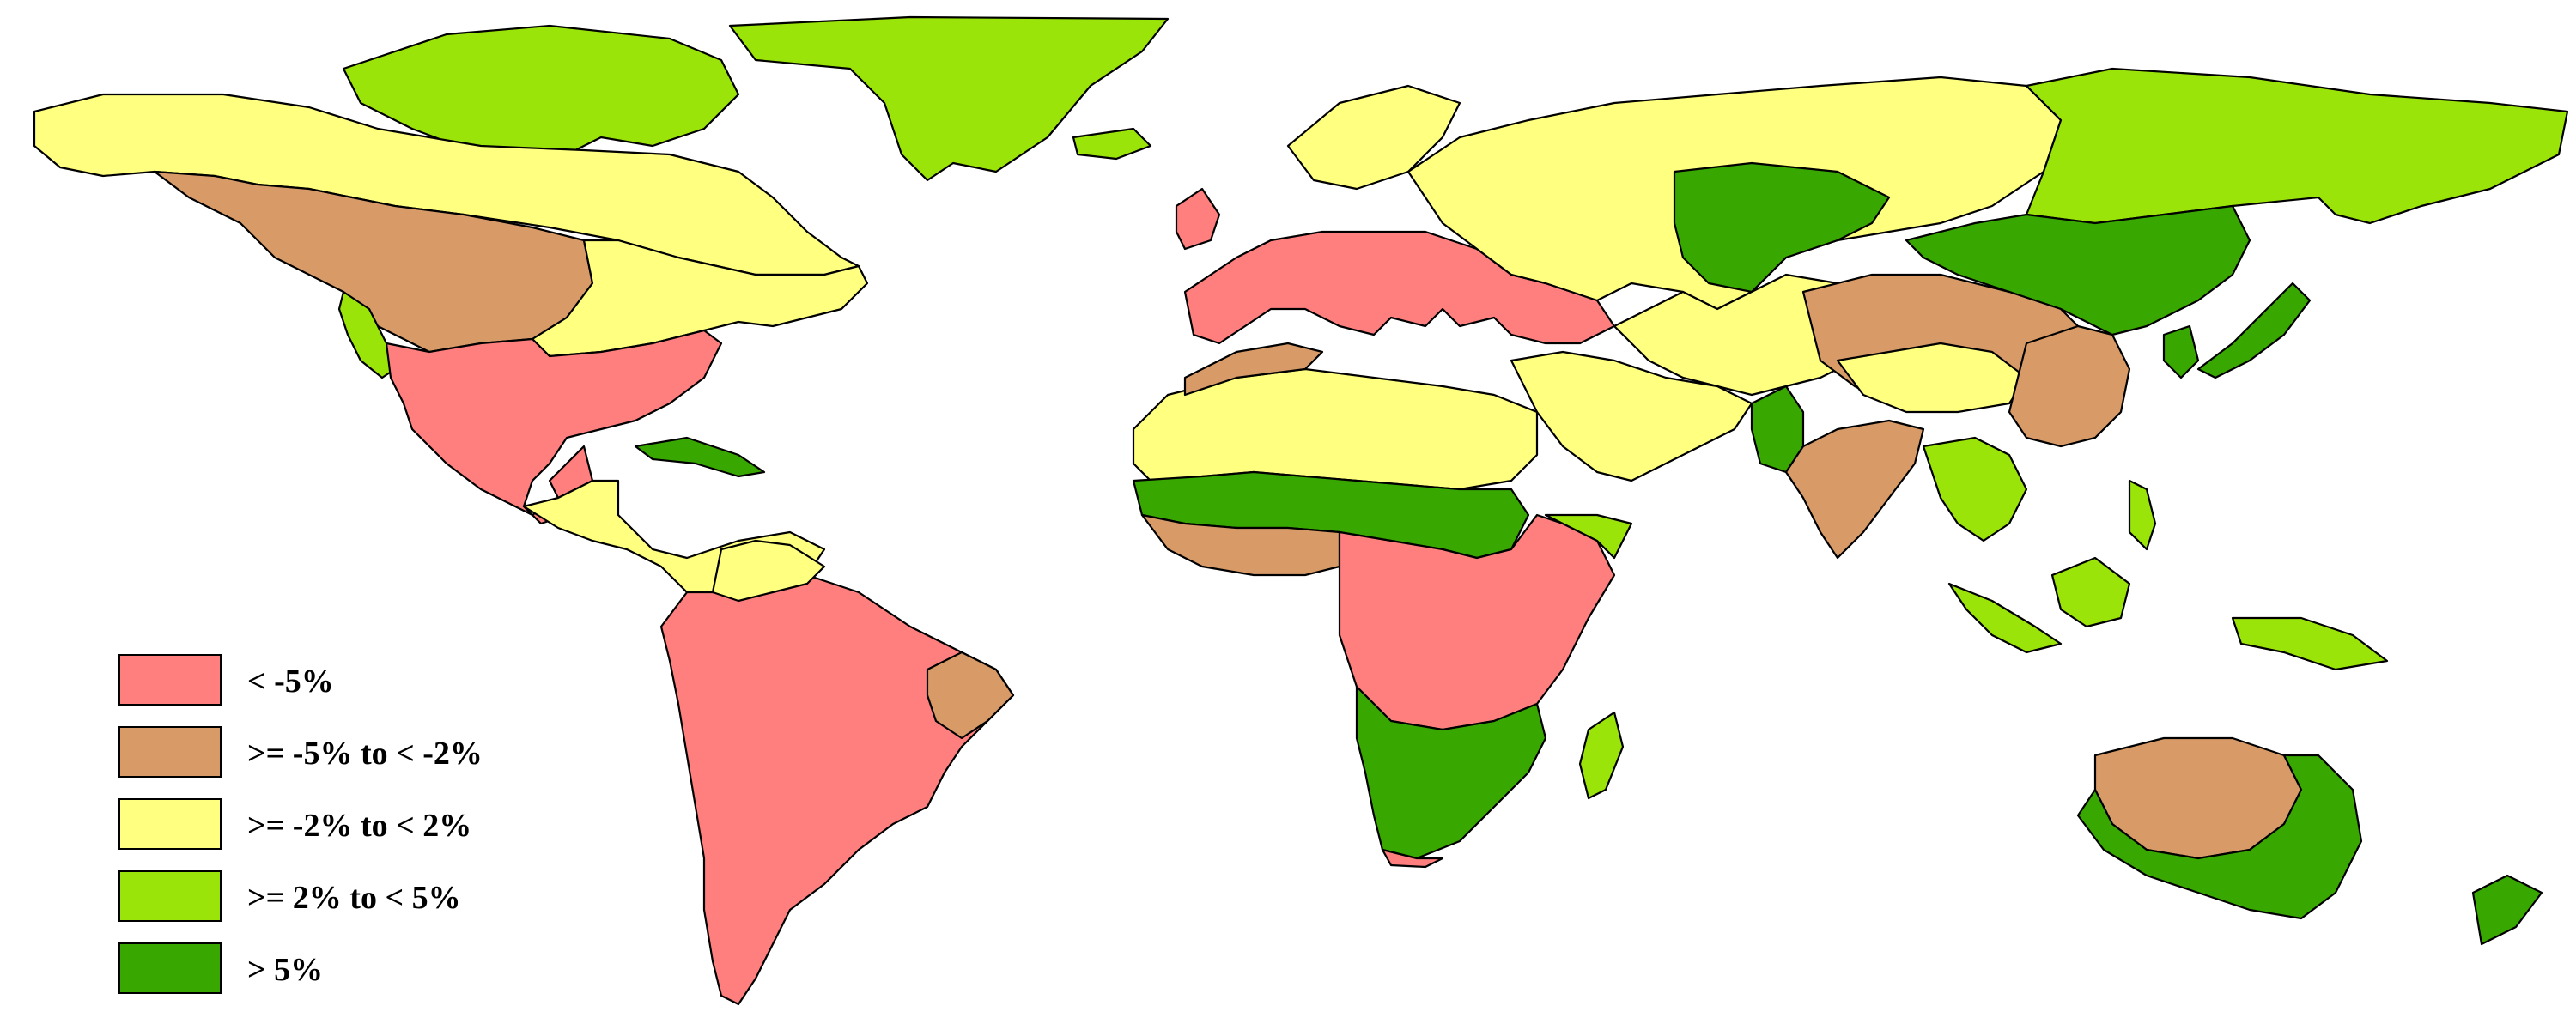 Image resolution: width=2576 pixels, height=1030 pixels. I want to click on legend-item: >= -2% to < 2%, so click(419, 828).